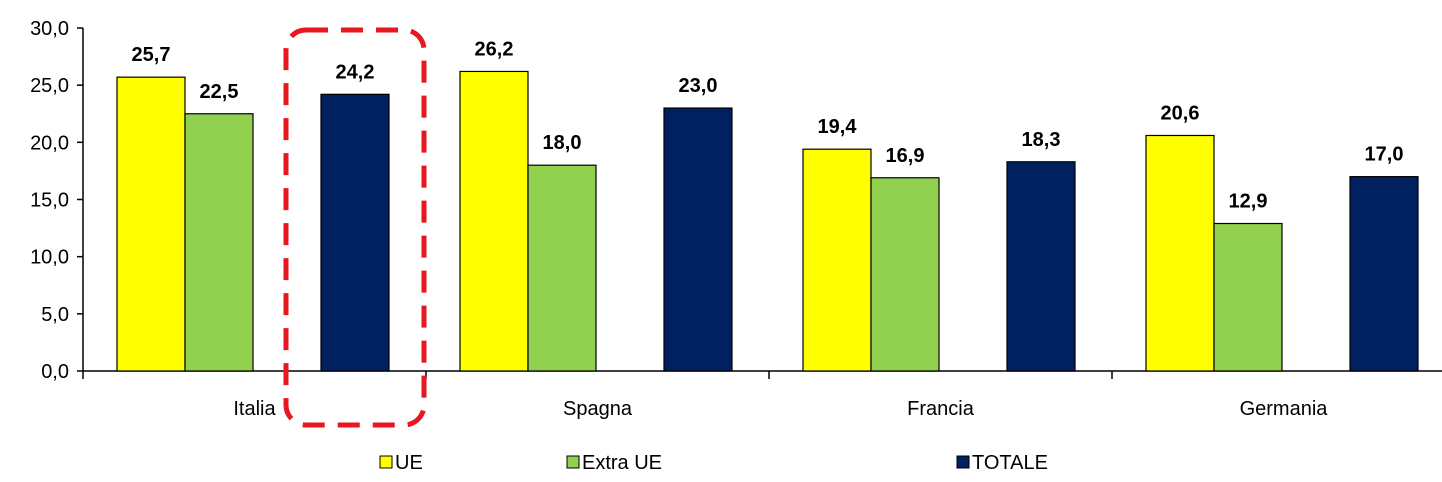 This screenshot has height=482, width=1442. What do you see at coordinates (562, 143) in the screenshot?
I see `data-label: 18,0` at bounding box center [562, 143].